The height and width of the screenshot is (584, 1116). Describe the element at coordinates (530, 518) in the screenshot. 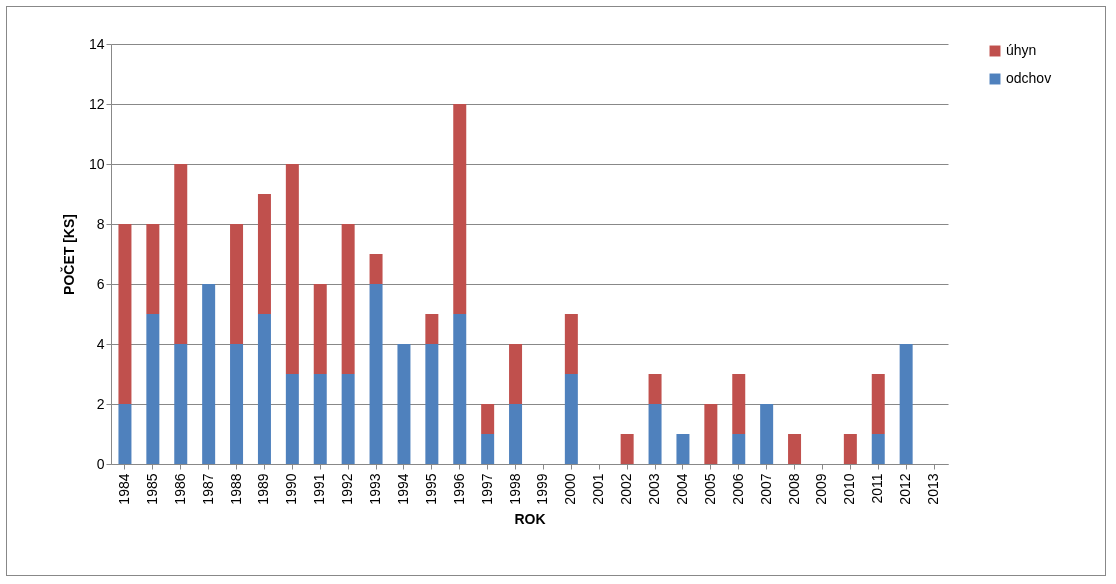

I see `x-axis-title: ROK` at that location.